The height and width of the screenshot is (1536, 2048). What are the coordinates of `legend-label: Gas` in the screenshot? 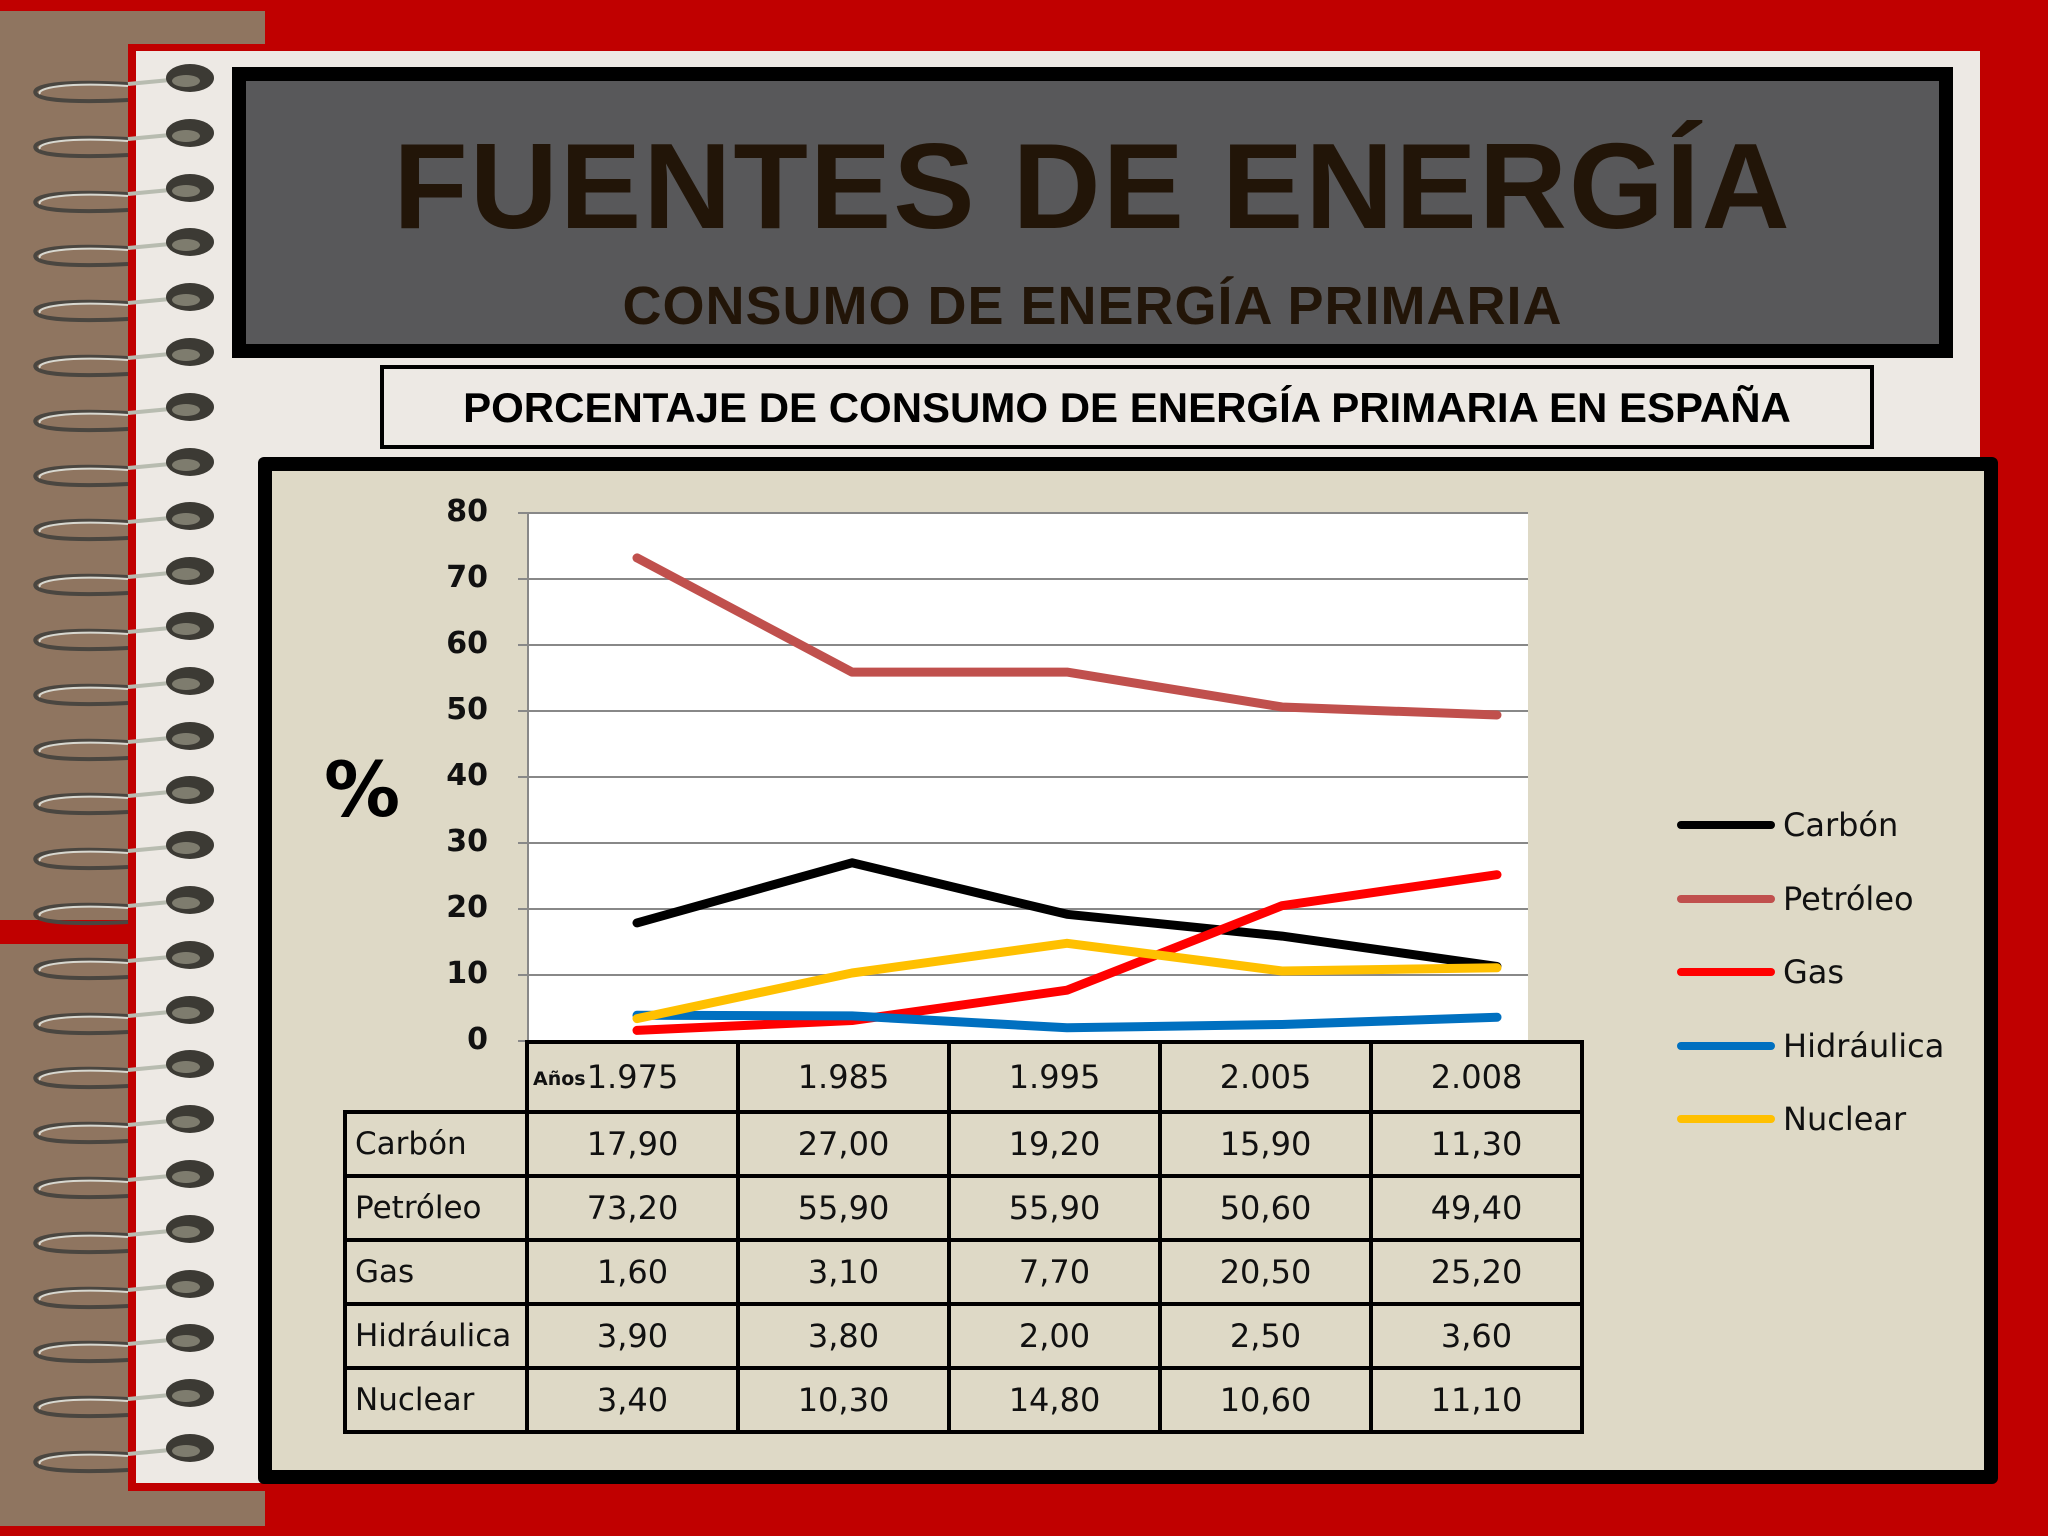 It's located at (1814, 972).